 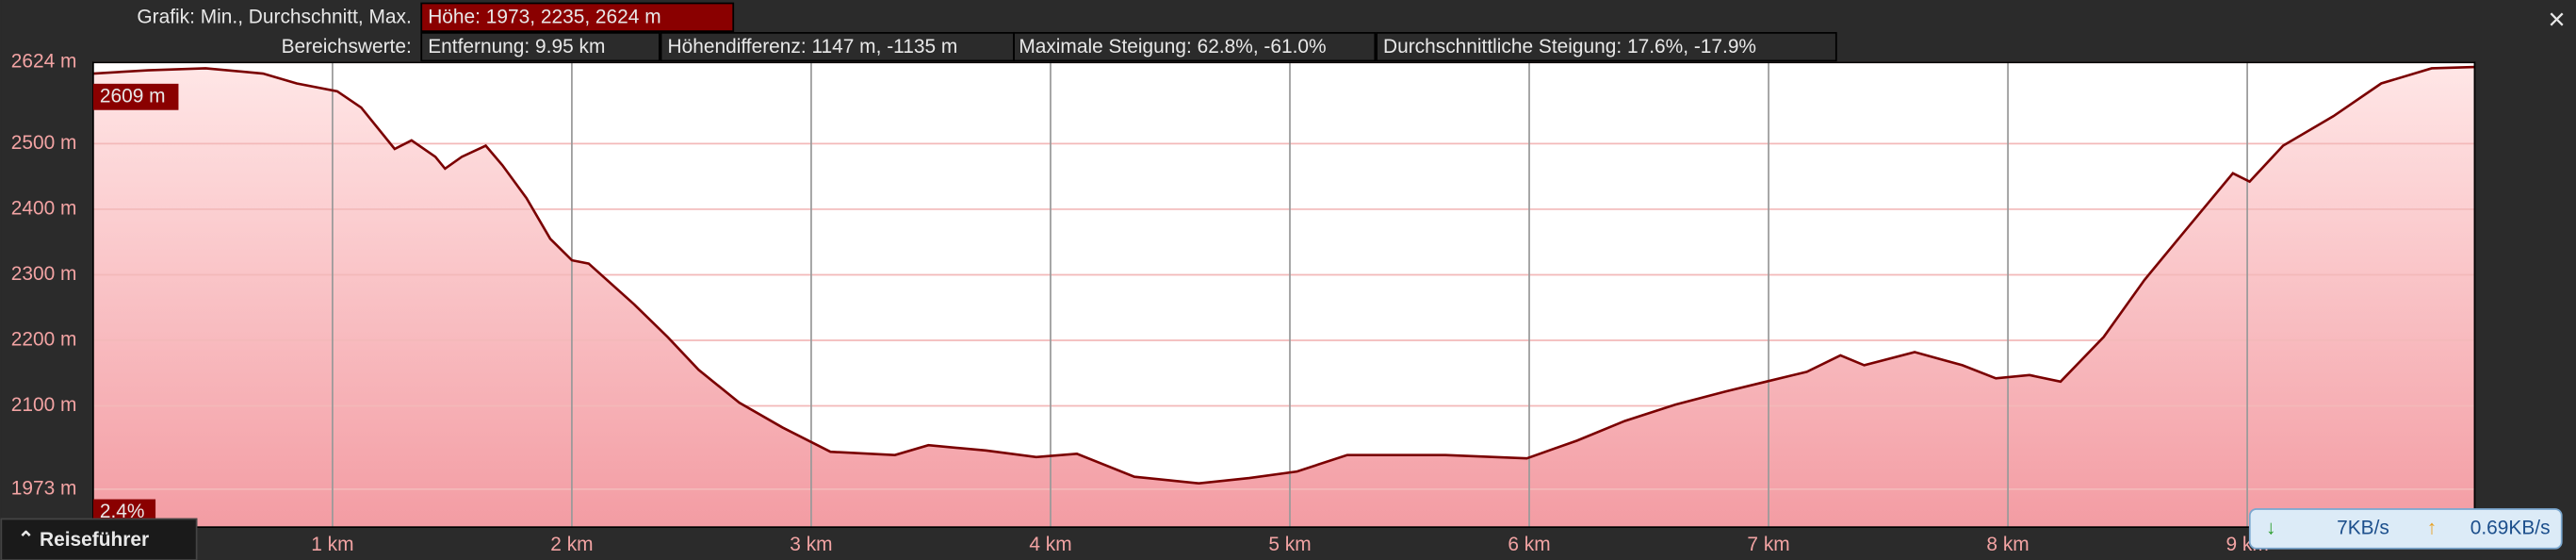 I want to click on x-tick-label: 6 km, so click(x=1529, y=545).